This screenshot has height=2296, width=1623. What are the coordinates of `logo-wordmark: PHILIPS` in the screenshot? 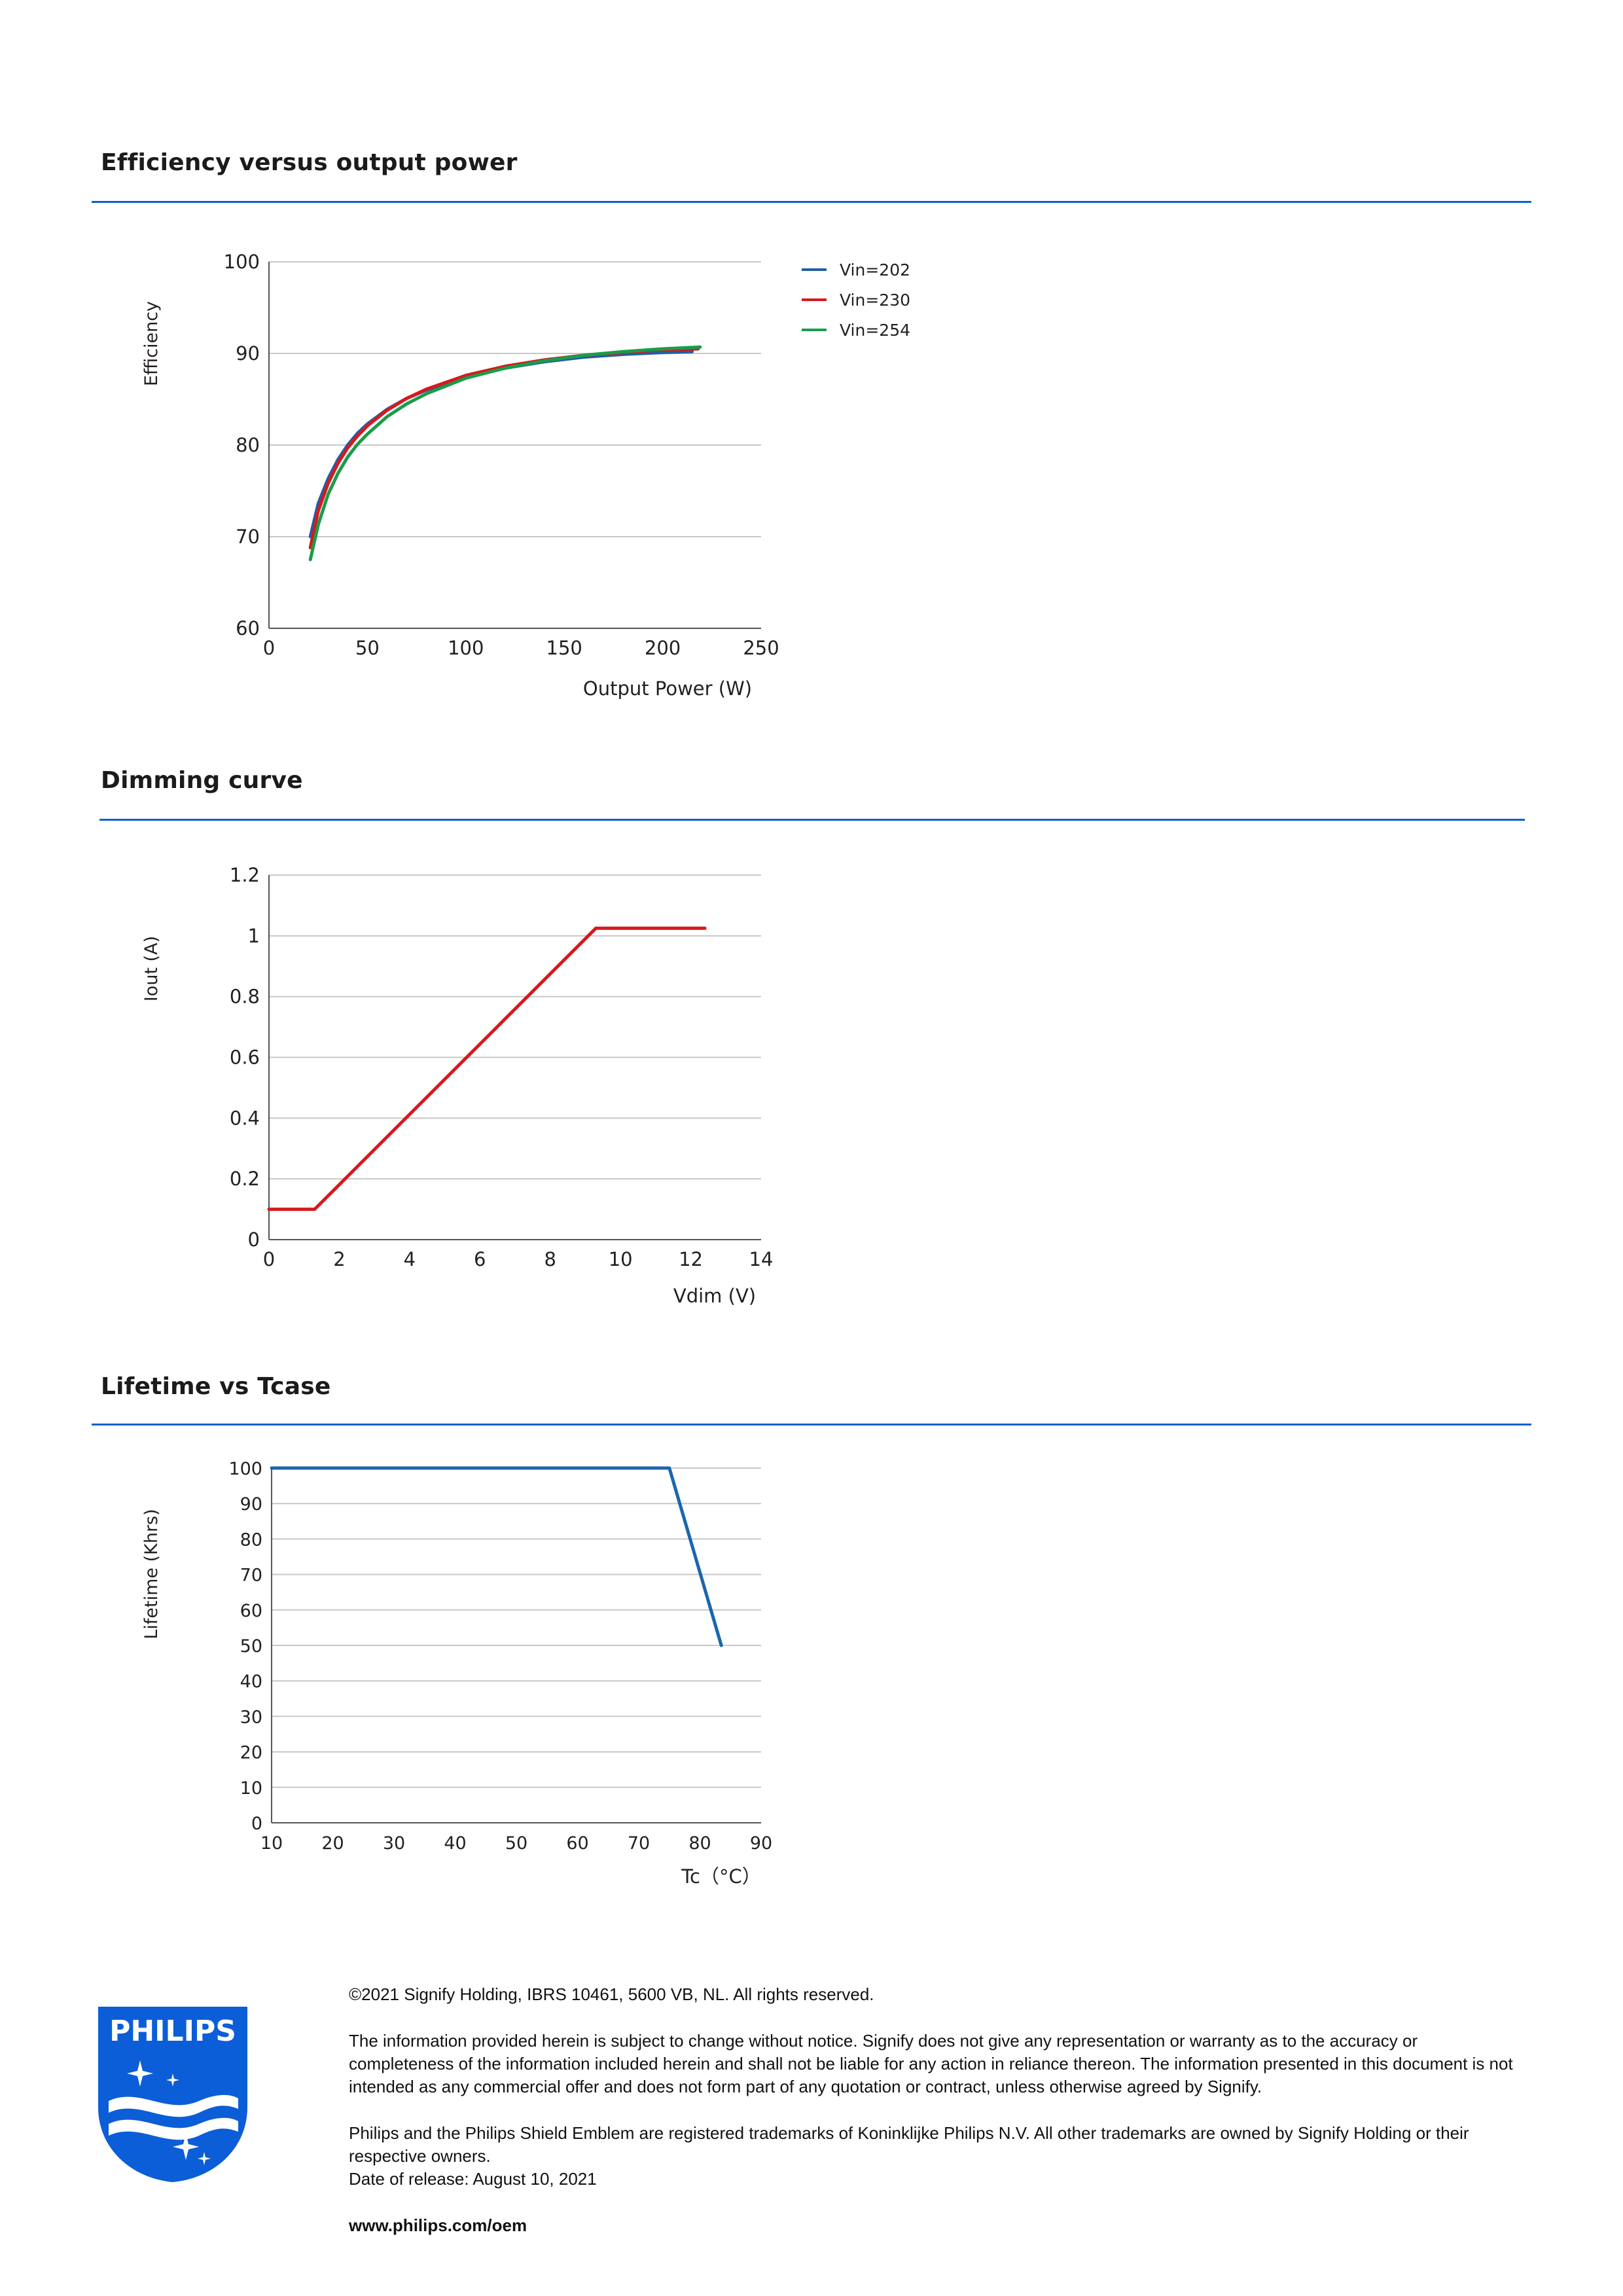 It's located at (172, 2031).